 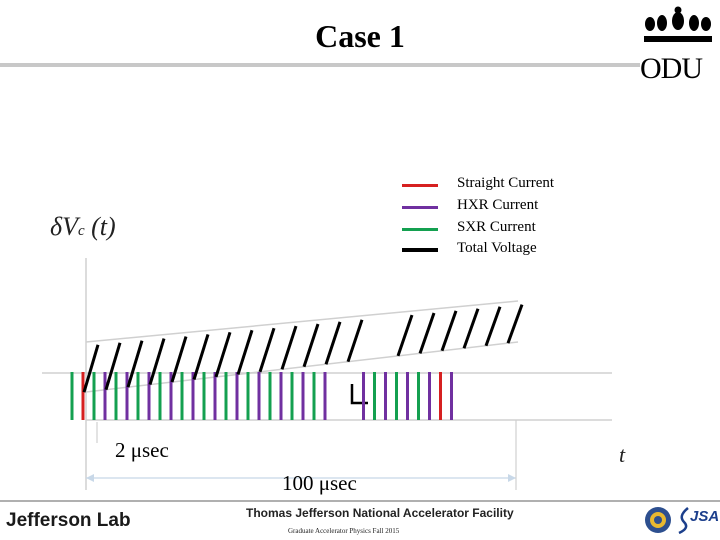 What do you see at coordinates (359, 394) in the screenshot?
I see `gap-bracket-icon` at bounding box center [359, 394].